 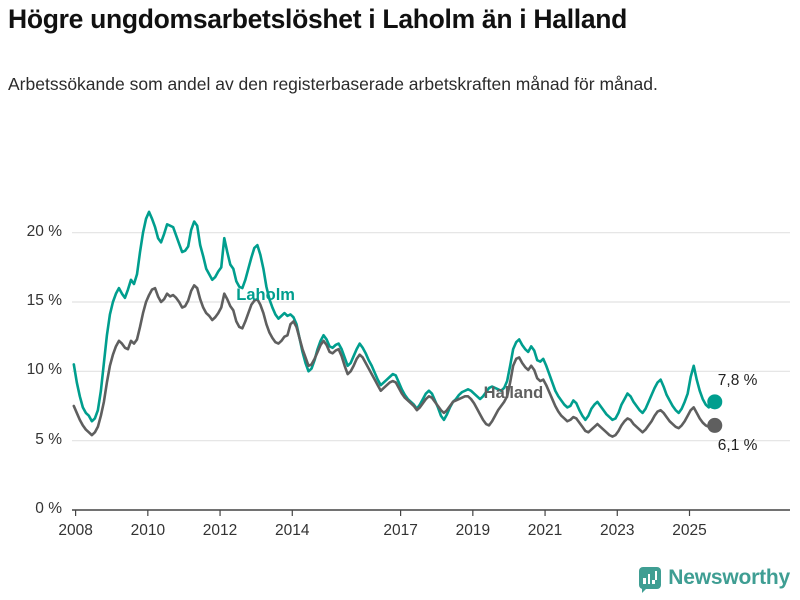 What do you see at coordinates (220, 530) in the screenshot?
I see `x-axis-tick-label: 2012` at bounding box center [220, 530].